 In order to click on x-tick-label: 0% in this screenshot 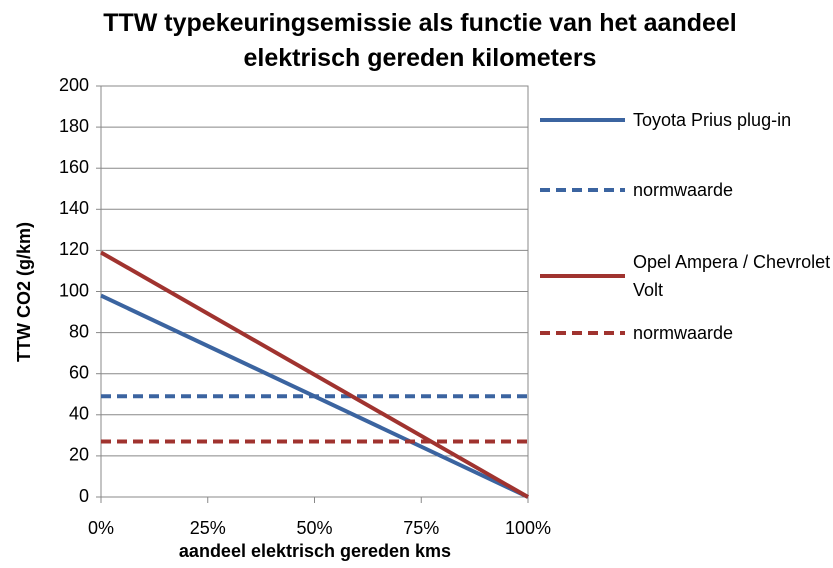, I will do `click(101, 528)`.